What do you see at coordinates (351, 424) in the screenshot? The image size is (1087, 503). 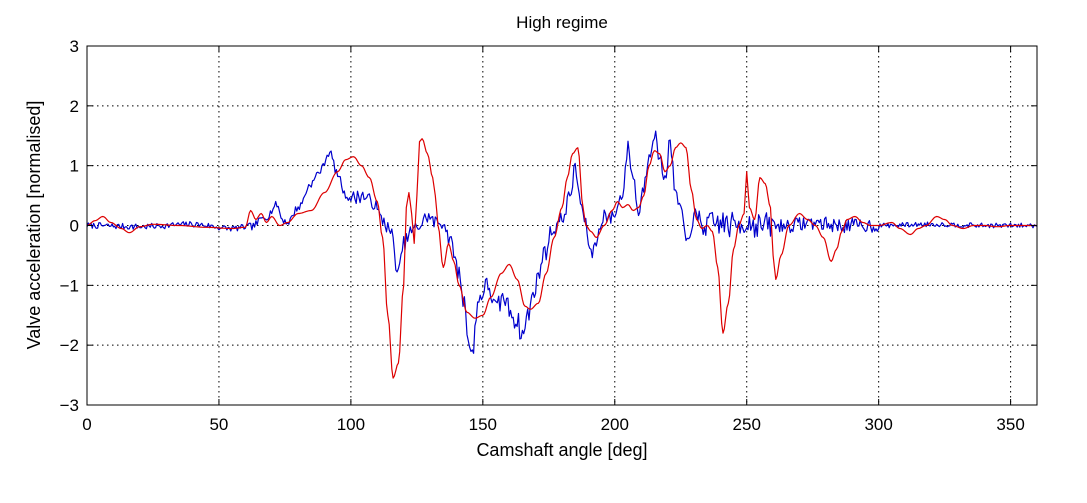 I see `x-tick-label: 100` at bounding box center [351, 424].